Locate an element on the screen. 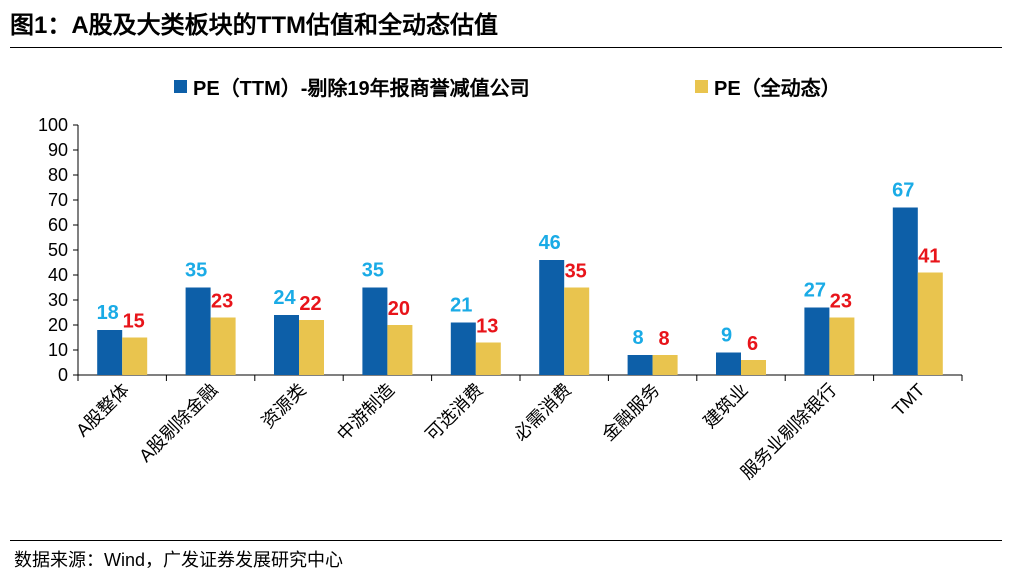 This screenshot has width=1012, height=588. source-rule is located at coordinates (506, 540).